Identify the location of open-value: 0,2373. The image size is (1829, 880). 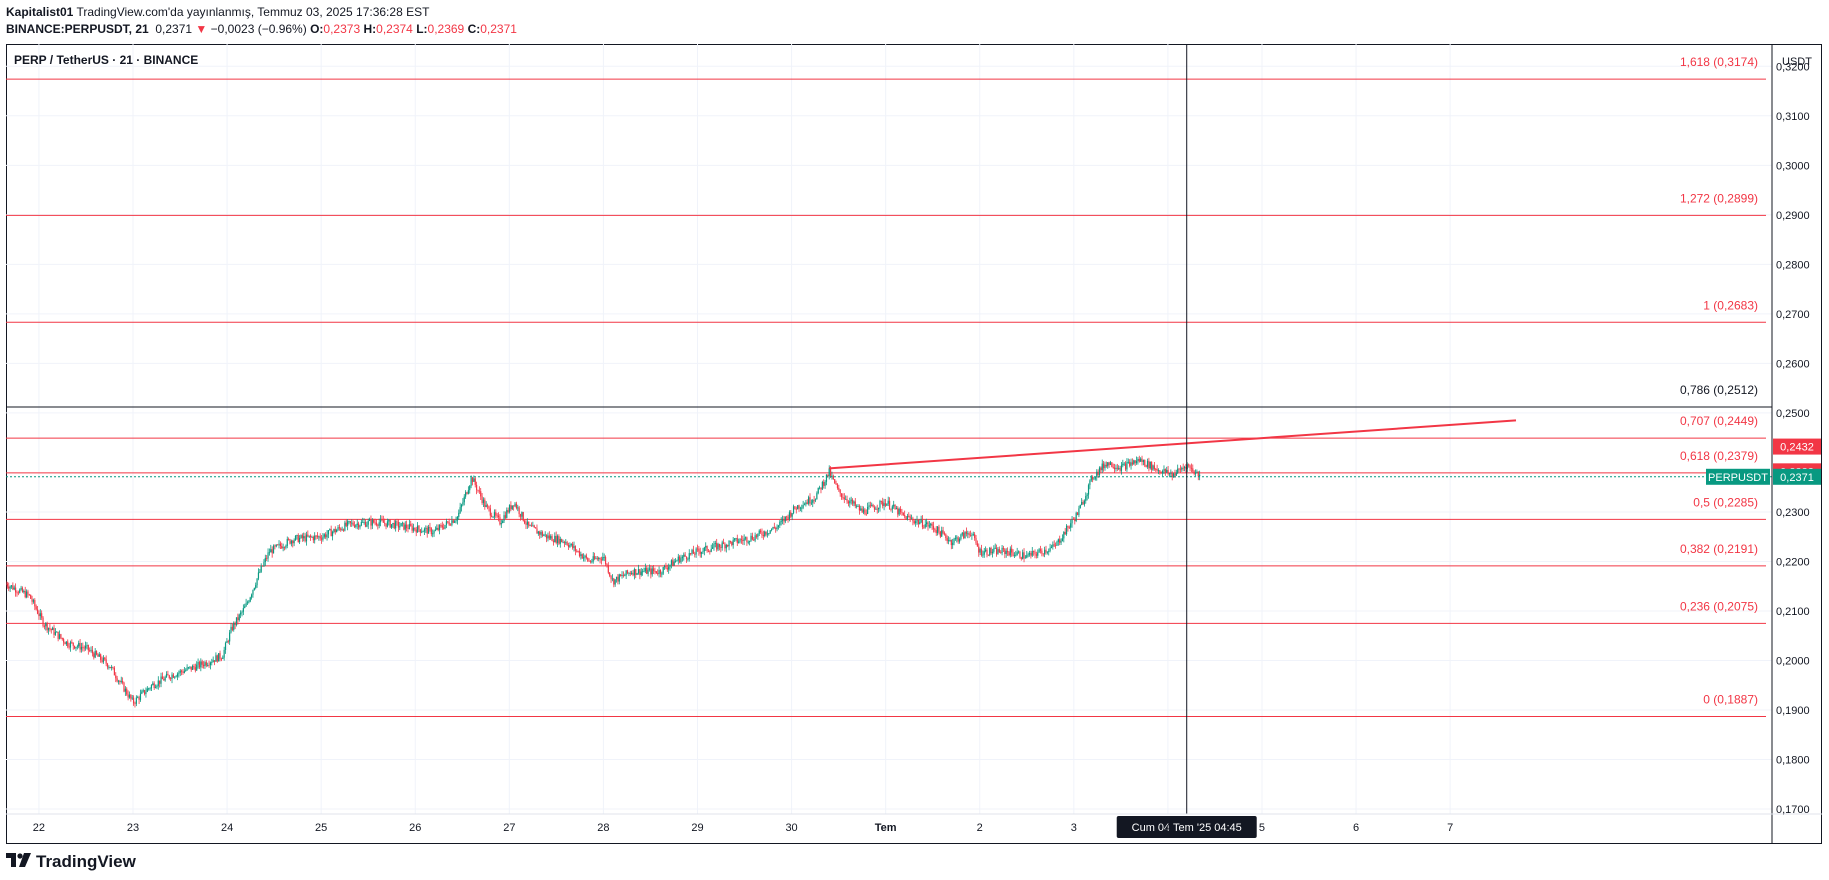
(342, 29).